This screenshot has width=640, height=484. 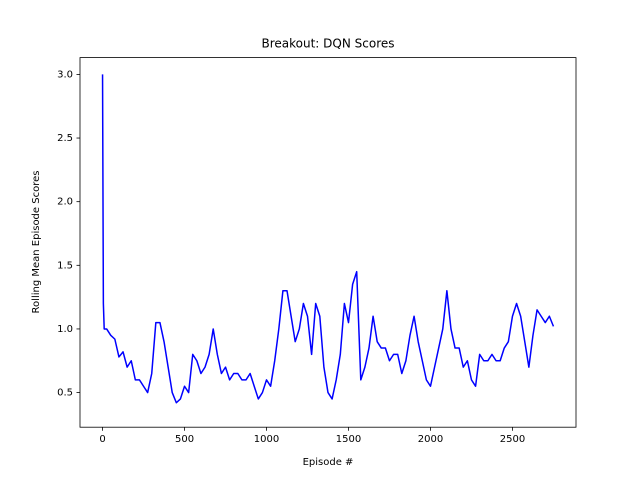 What do you see at coordinates (348, 439) in the screenshot?
I see `x-tick-label: 1500` at bounding box center [348, 439].